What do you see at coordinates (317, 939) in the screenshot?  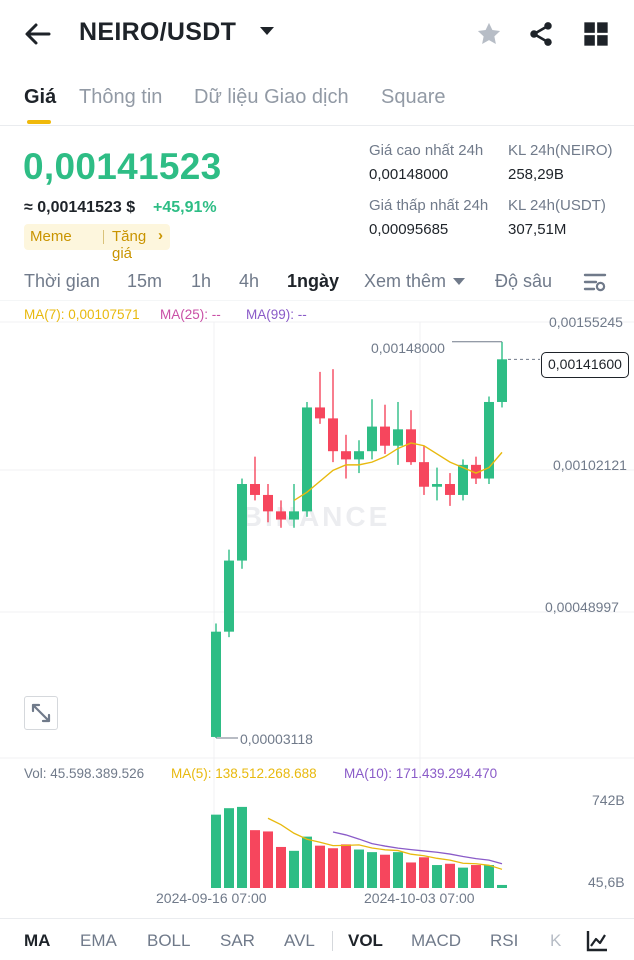 I see `indicator-bar: MA EMA BOLL SAR AVL VOL MACD RSI K` at bounding box center [317, 939].